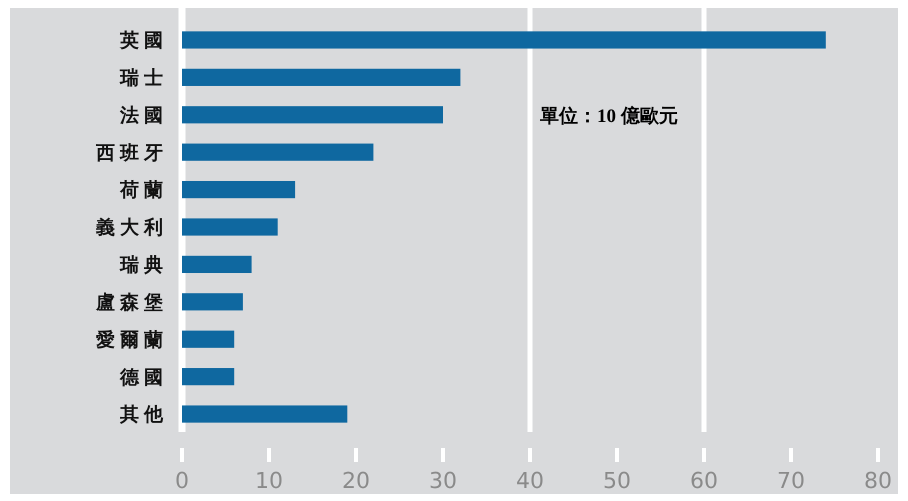 The width and height of the screenshot is (908, 501). I want to click on x-tick-label: 40, so click(530, 481).